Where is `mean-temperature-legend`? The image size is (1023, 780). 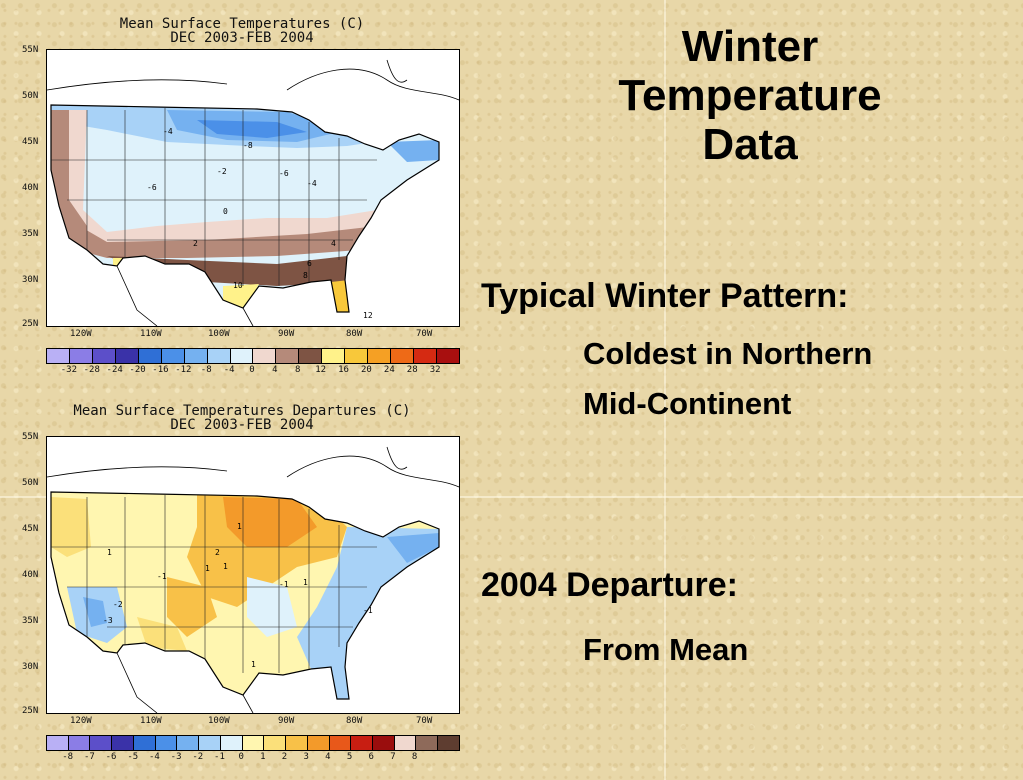
mean-temperature-legend is located at coordinates (253, 356).